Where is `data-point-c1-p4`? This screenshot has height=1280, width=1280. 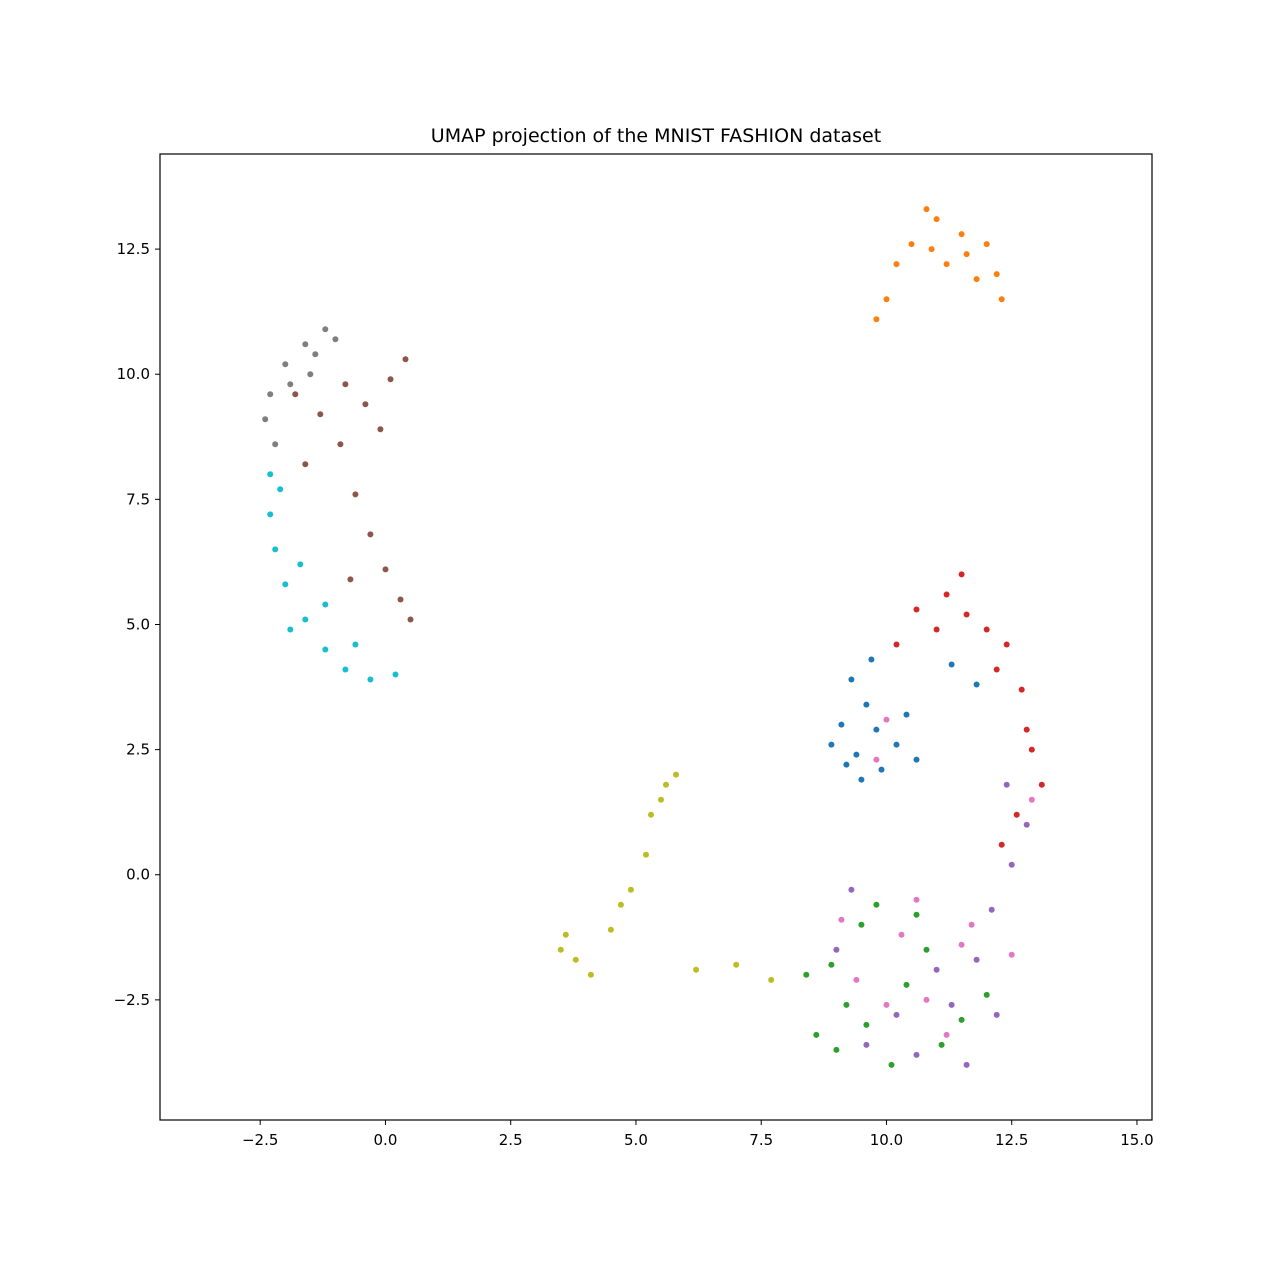 data-point-c1-p4 is located at coordinates (946, 264).